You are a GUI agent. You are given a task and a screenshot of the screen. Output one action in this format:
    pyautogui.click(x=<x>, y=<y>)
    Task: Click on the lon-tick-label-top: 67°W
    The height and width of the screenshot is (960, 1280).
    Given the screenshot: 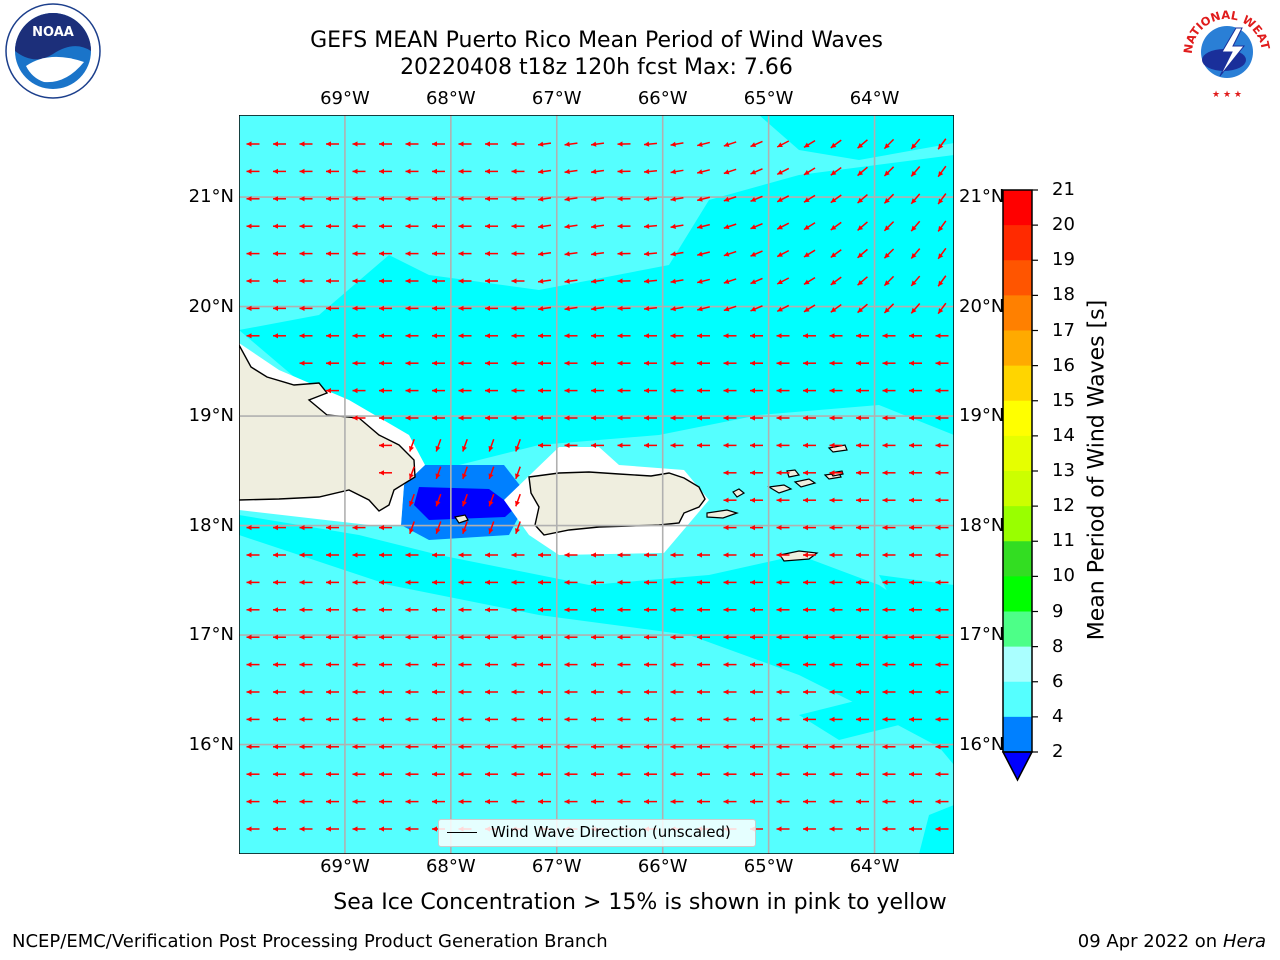 What is the action you would take?
    pyautogui.click(x=556, y=98)
    